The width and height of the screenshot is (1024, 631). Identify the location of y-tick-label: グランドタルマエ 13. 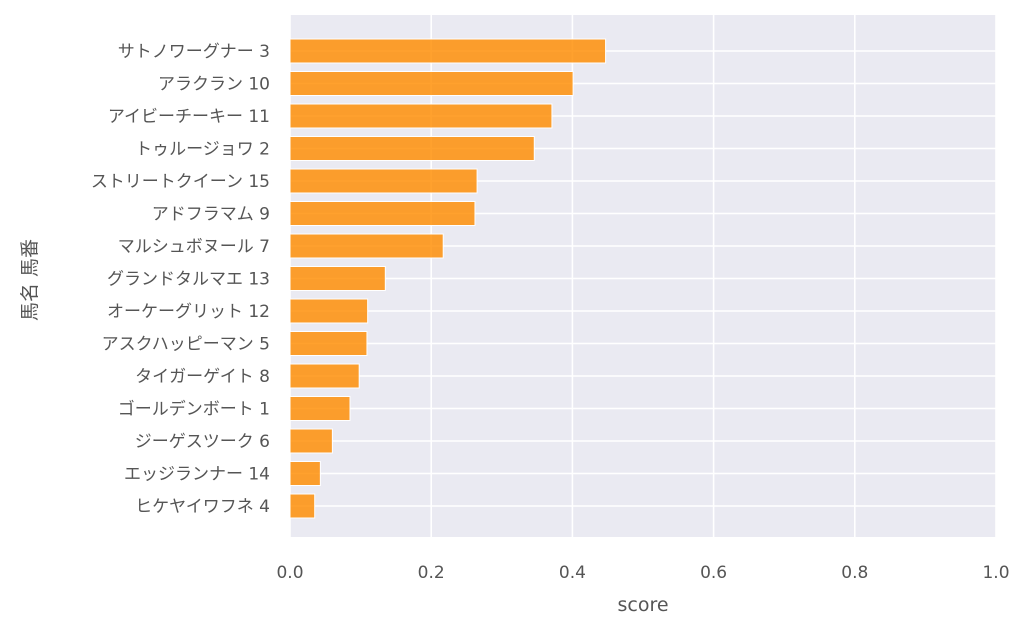
(188, 280).